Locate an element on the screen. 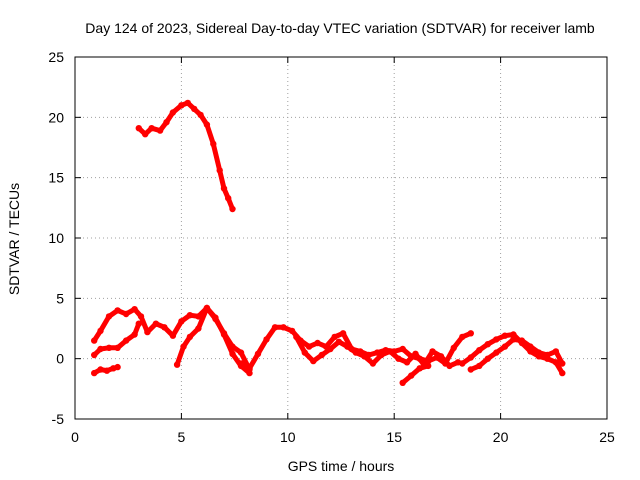  series-track-e is located at coordinates (213, 340).